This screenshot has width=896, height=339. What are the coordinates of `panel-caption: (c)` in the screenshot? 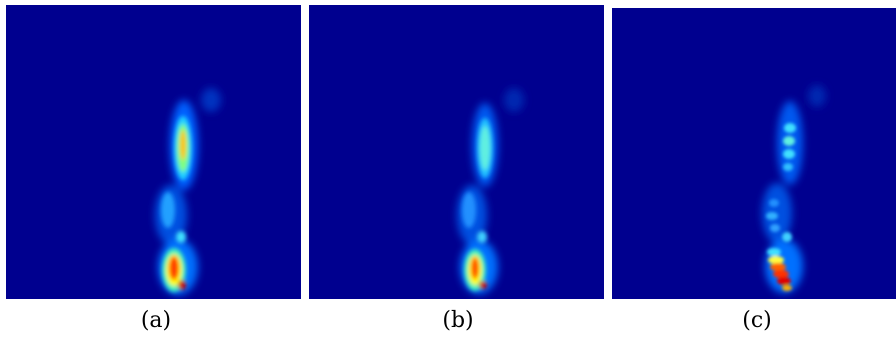 It's located at (757, 320).